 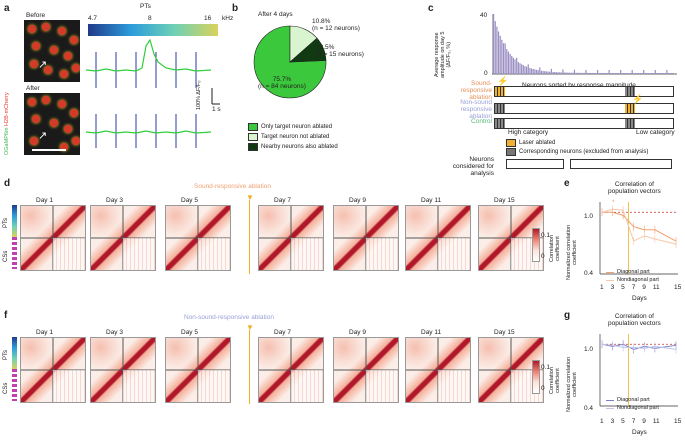 I want to click on pie-title: After 4 days, so click(x=275, y=14).